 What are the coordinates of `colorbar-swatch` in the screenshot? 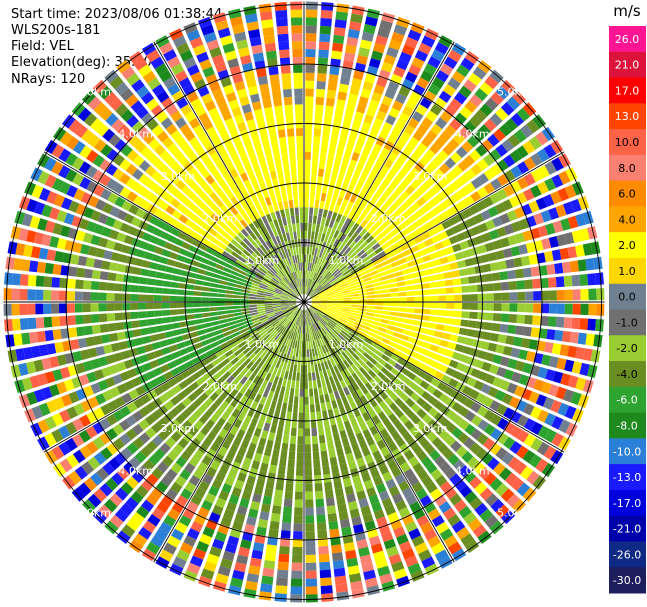 It's located at (627, 219).